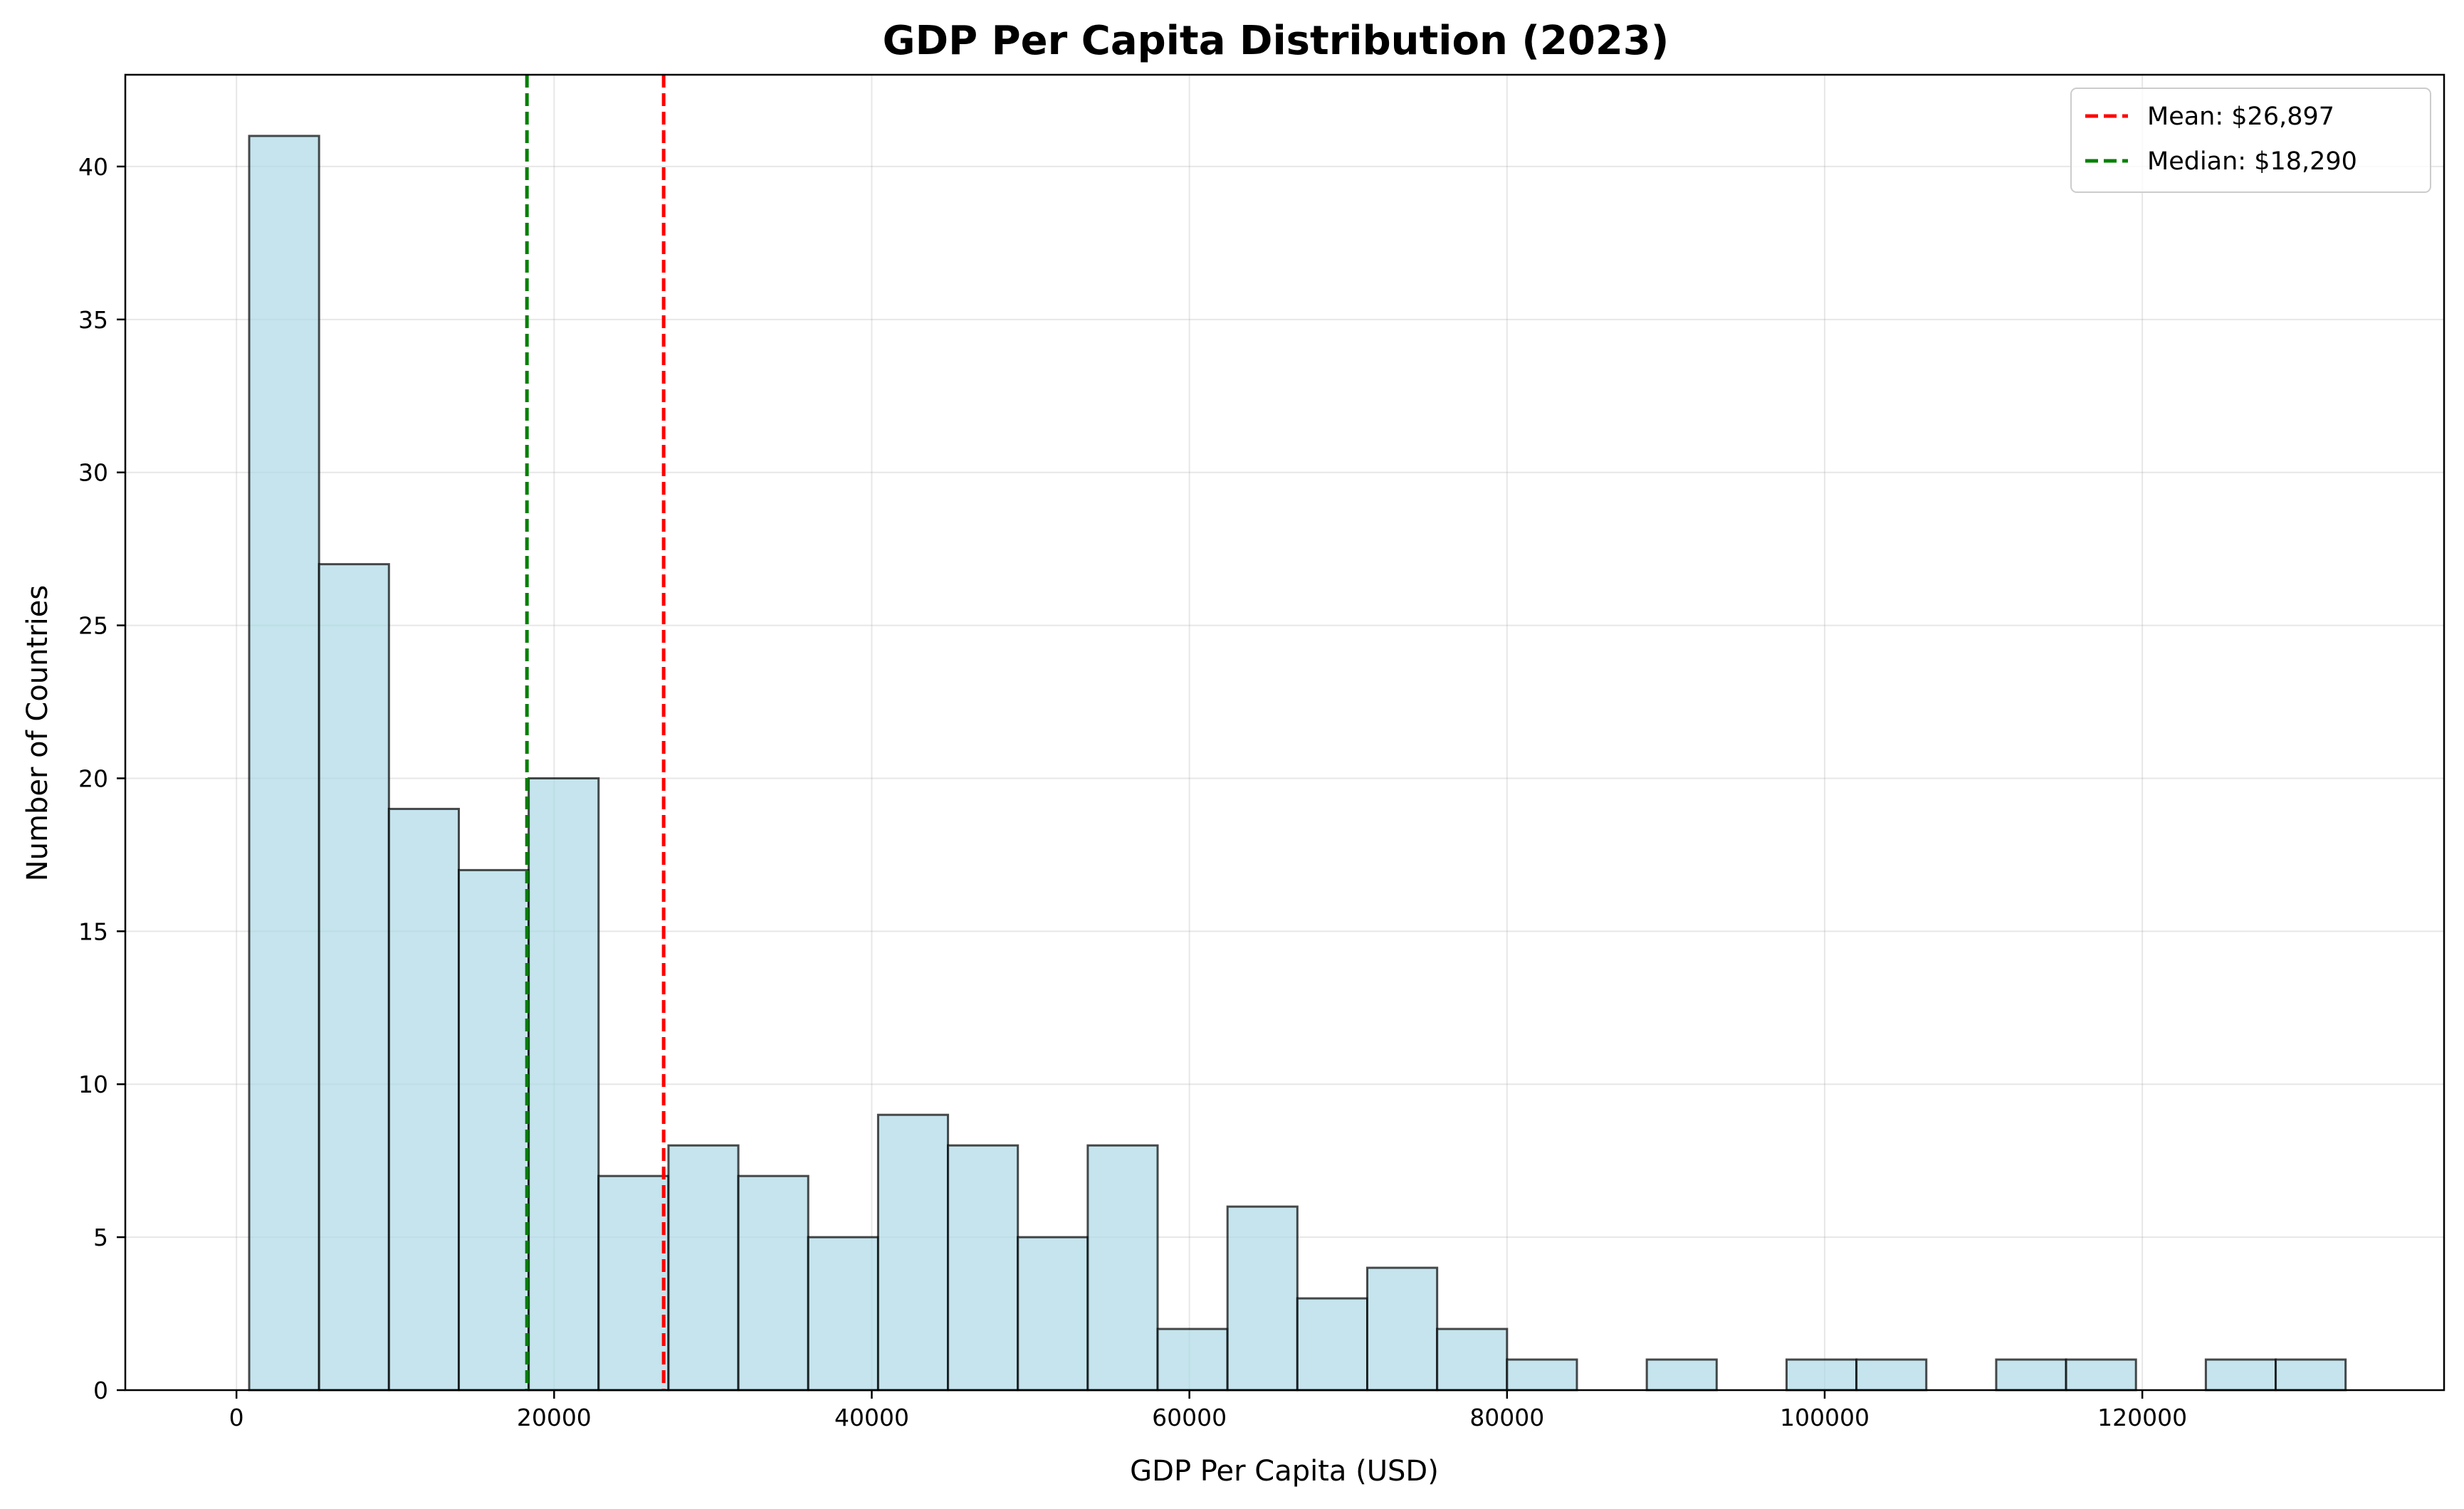 The height and width of the screenshot is (1509, 2464). I want to click on legend-label: Mean: $26,897, so click(2240, 116).